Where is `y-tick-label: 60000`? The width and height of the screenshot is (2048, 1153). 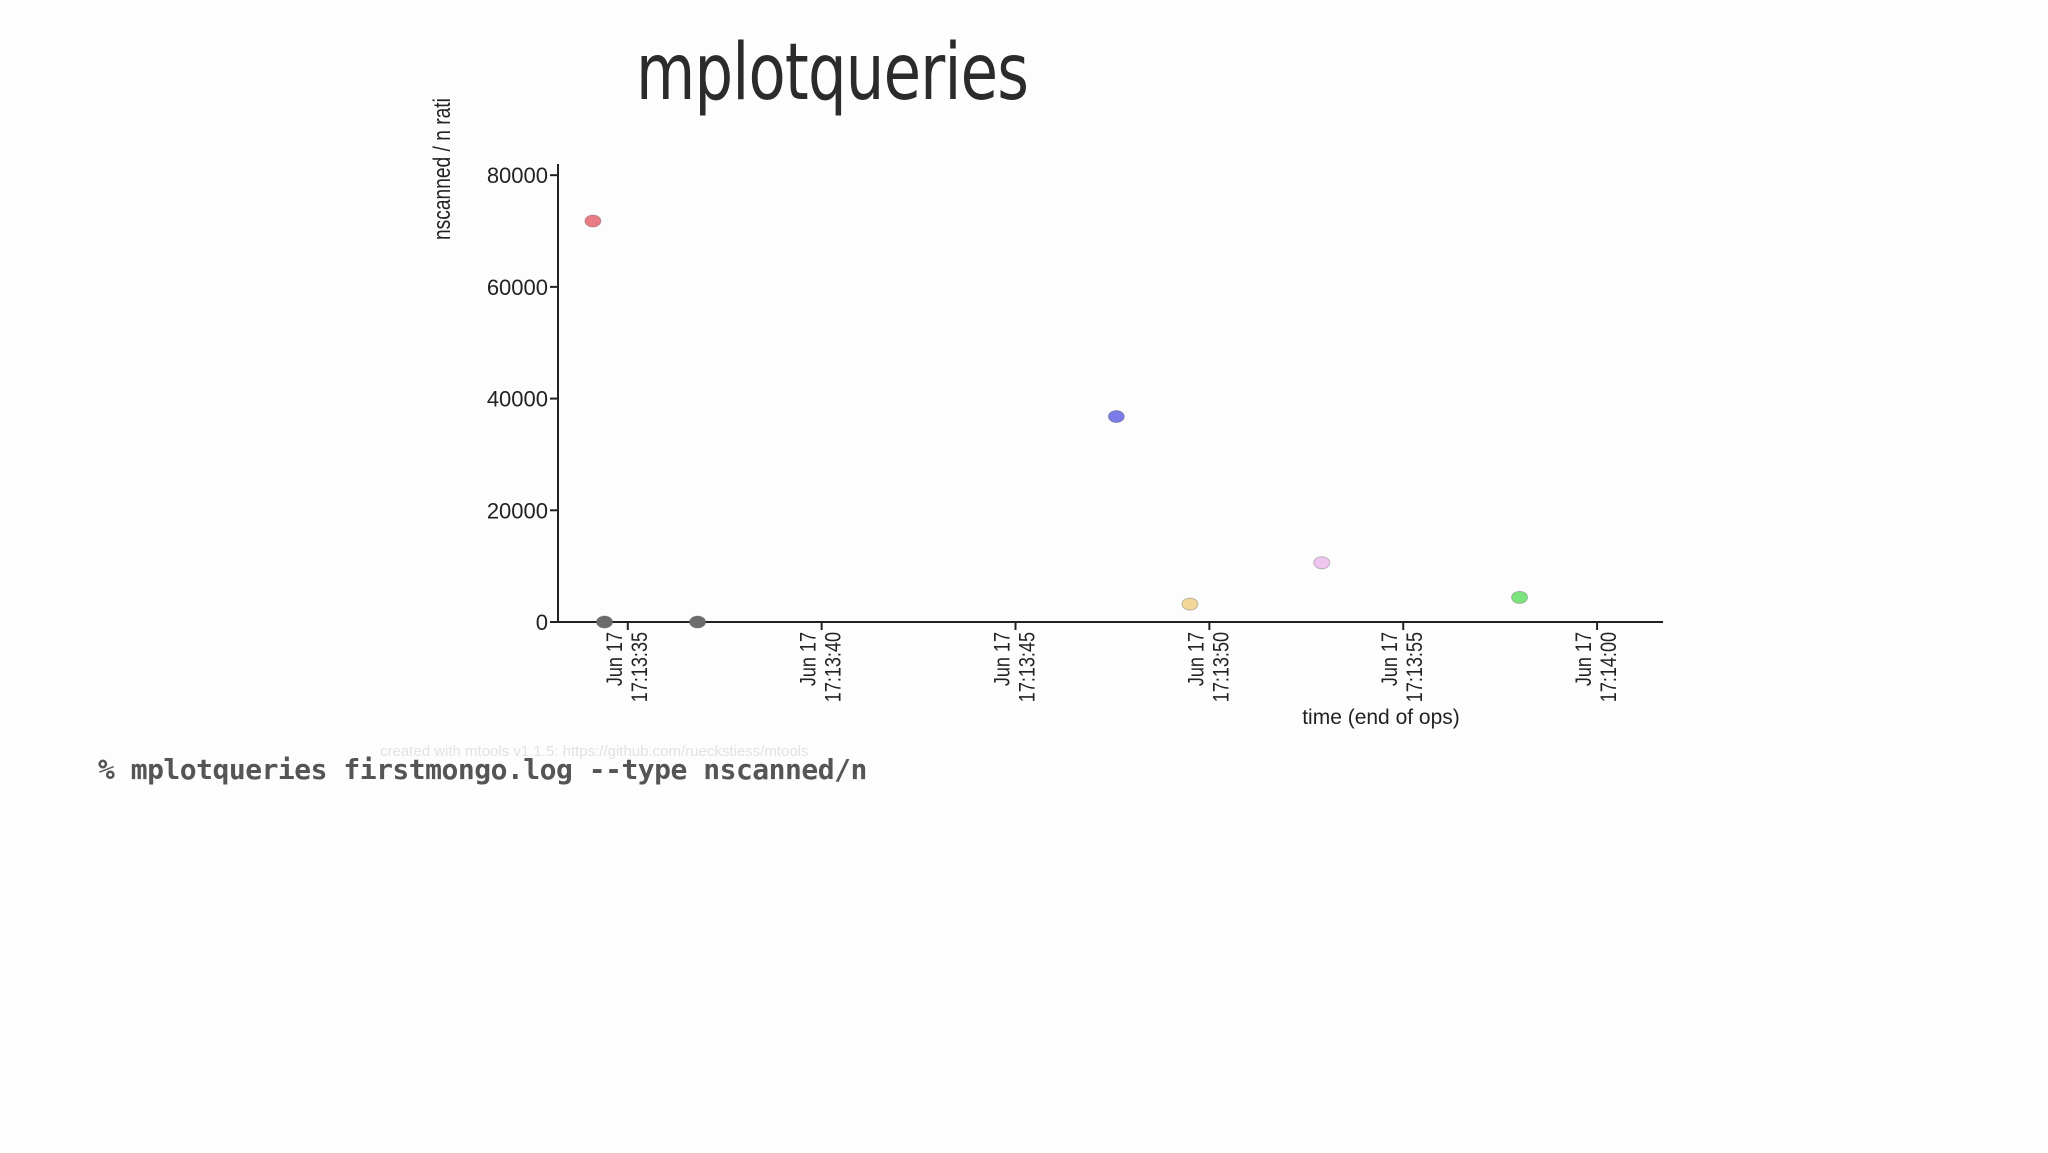 y-tick-label: 60000 is located at coordinates (517, 287).